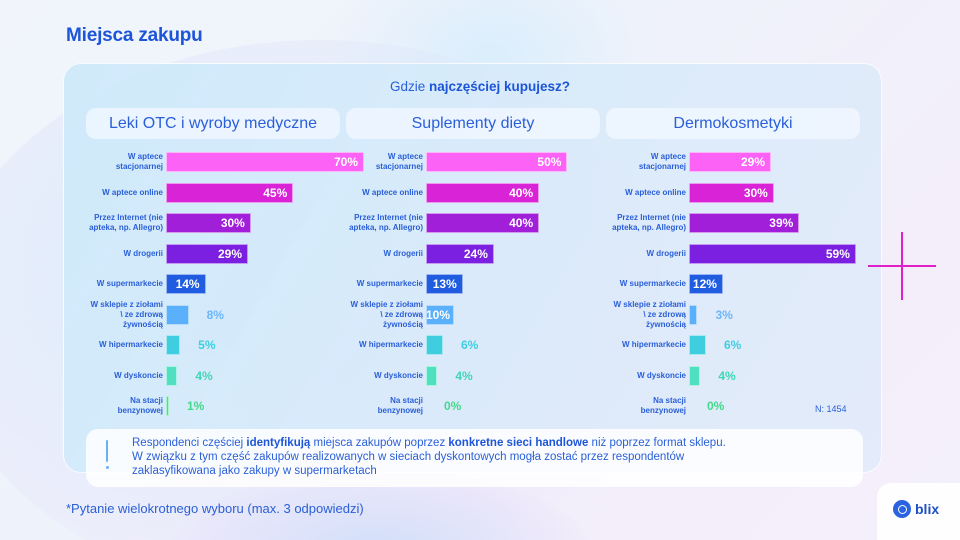  Describe the element at coordinates (733, 123) in the screenshot. I see `column-header-dermokosmetyki: Dermokosmetyki` at that location.